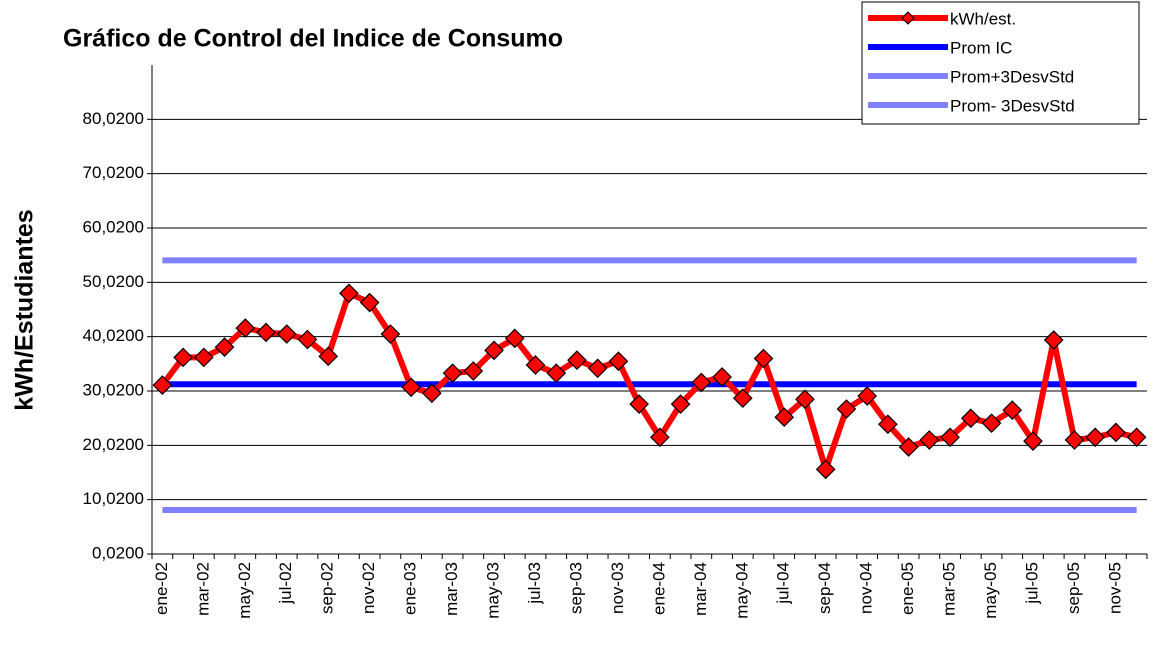 The width and height of the screenshot is (1155, 652). I want to click on y-tick-label: 20,0200, so click(113, 444).